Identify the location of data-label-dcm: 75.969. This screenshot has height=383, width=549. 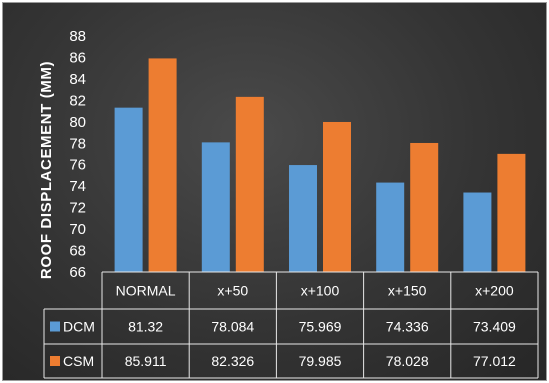
(320, 327).